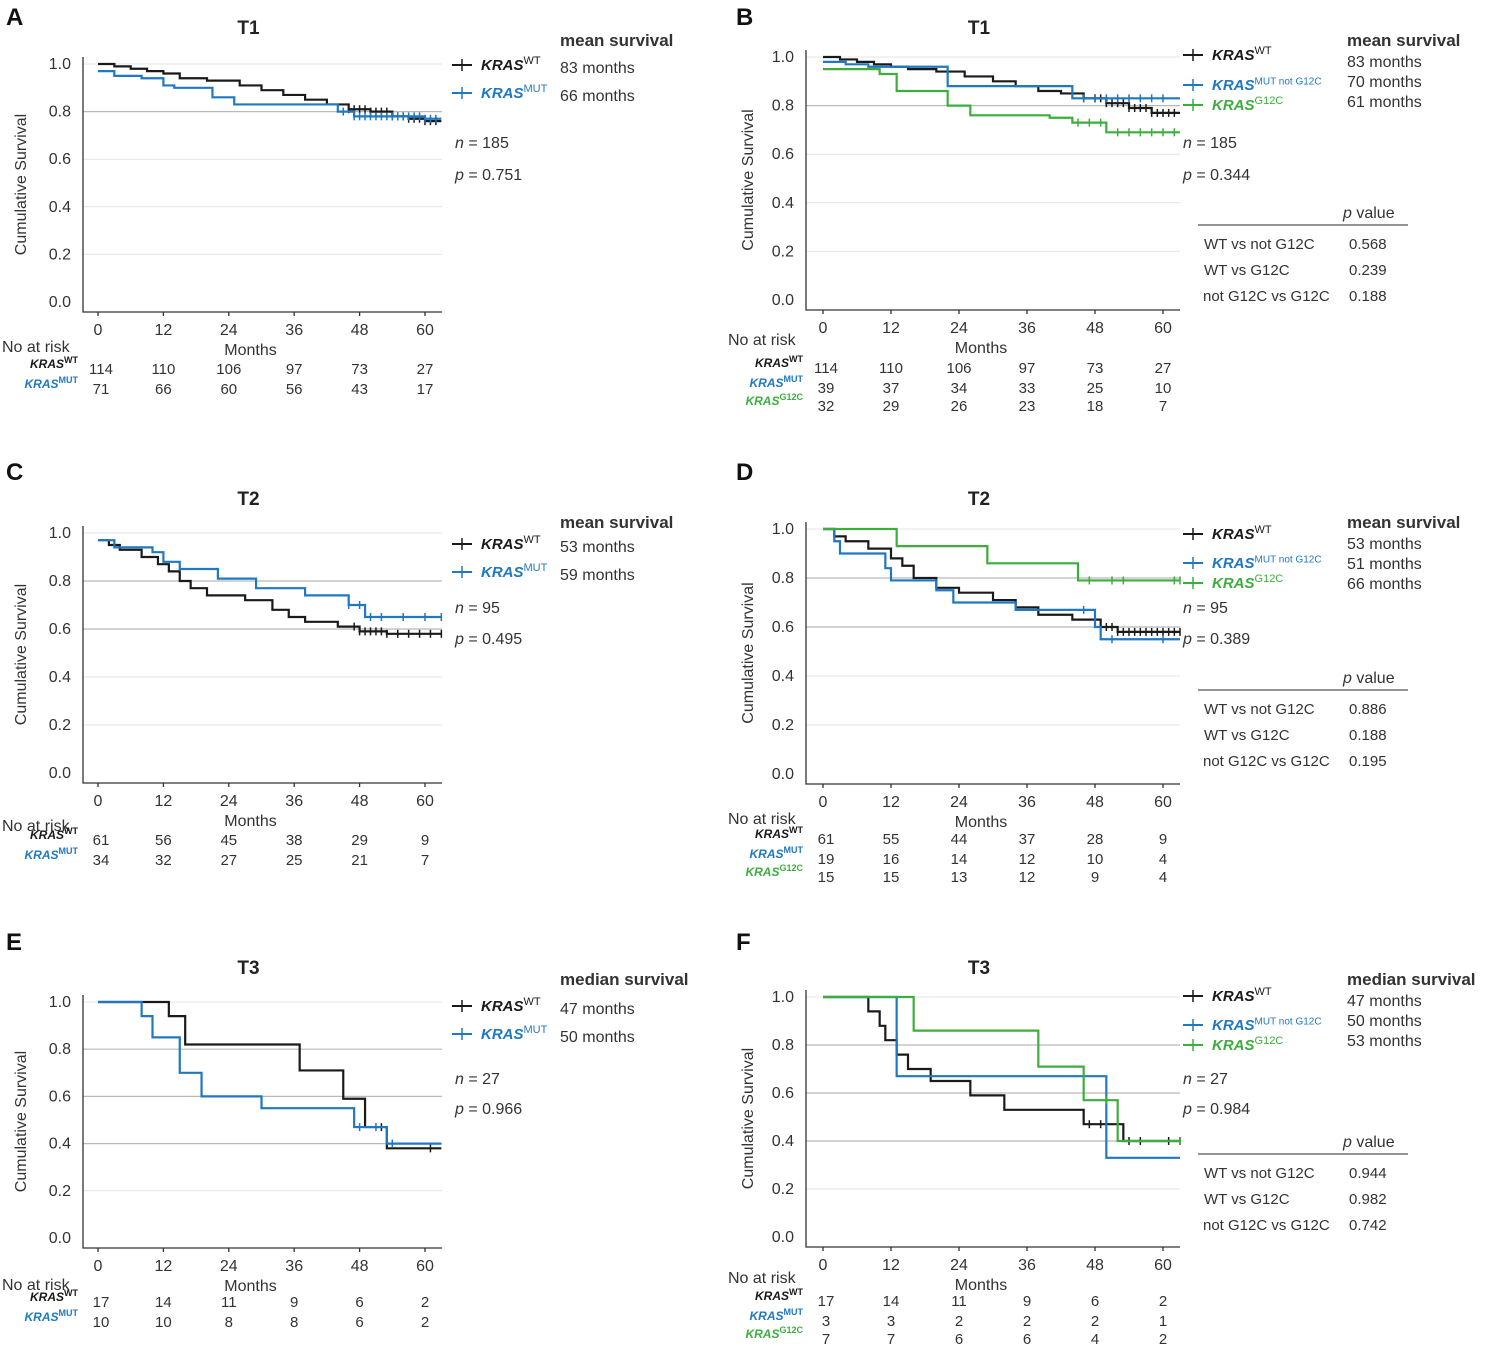 The image size is (1485, 1355). Describe the element at coordinates (979, 28) in the screenshot. I see `panel-title: T1` at that location.